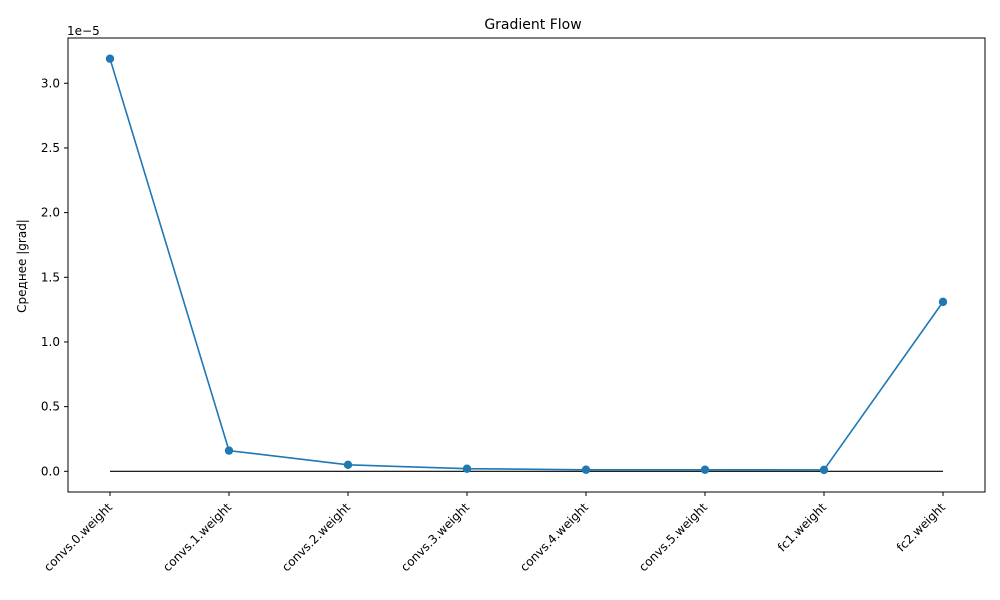 This screenshot has height=600, width=1000. I want to click on chart-title: Gradient Flow, so click(532, 25).